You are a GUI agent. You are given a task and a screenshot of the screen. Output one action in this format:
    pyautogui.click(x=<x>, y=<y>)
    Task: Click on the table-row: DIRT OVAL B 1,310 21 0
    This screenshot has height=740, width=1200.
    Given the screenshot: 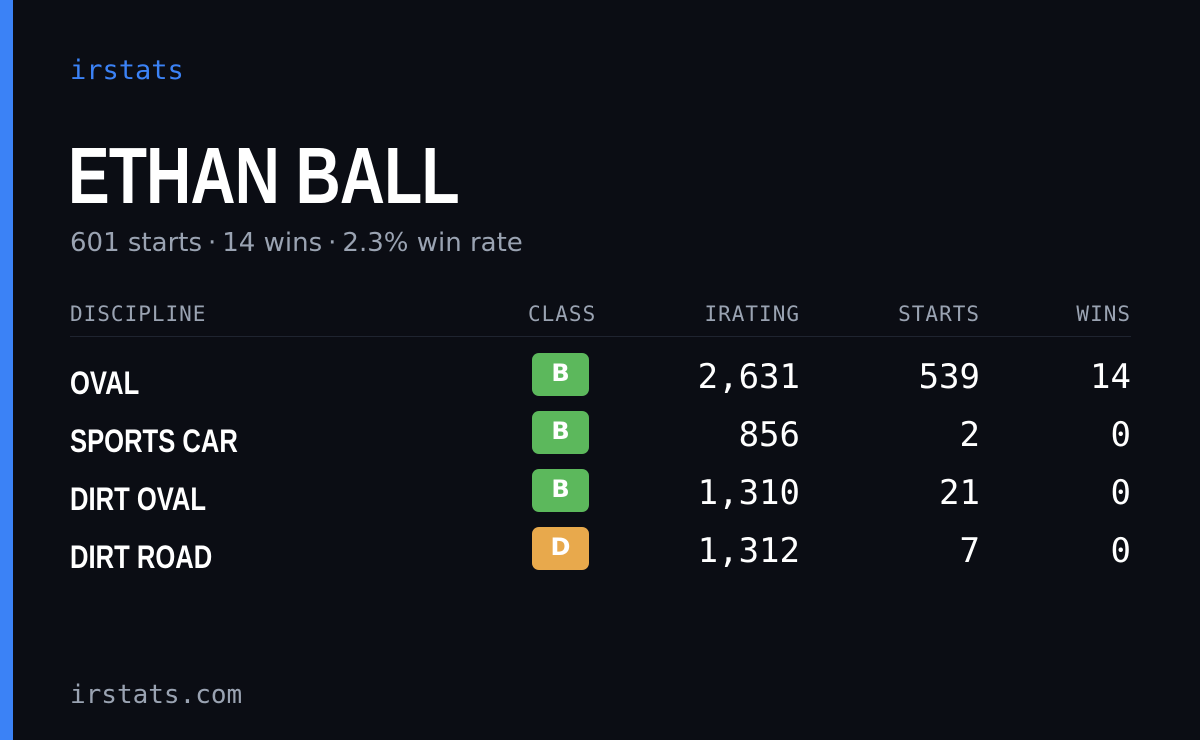 What is the action you would take?
    pyautogui.click(x=600, y=498)
    